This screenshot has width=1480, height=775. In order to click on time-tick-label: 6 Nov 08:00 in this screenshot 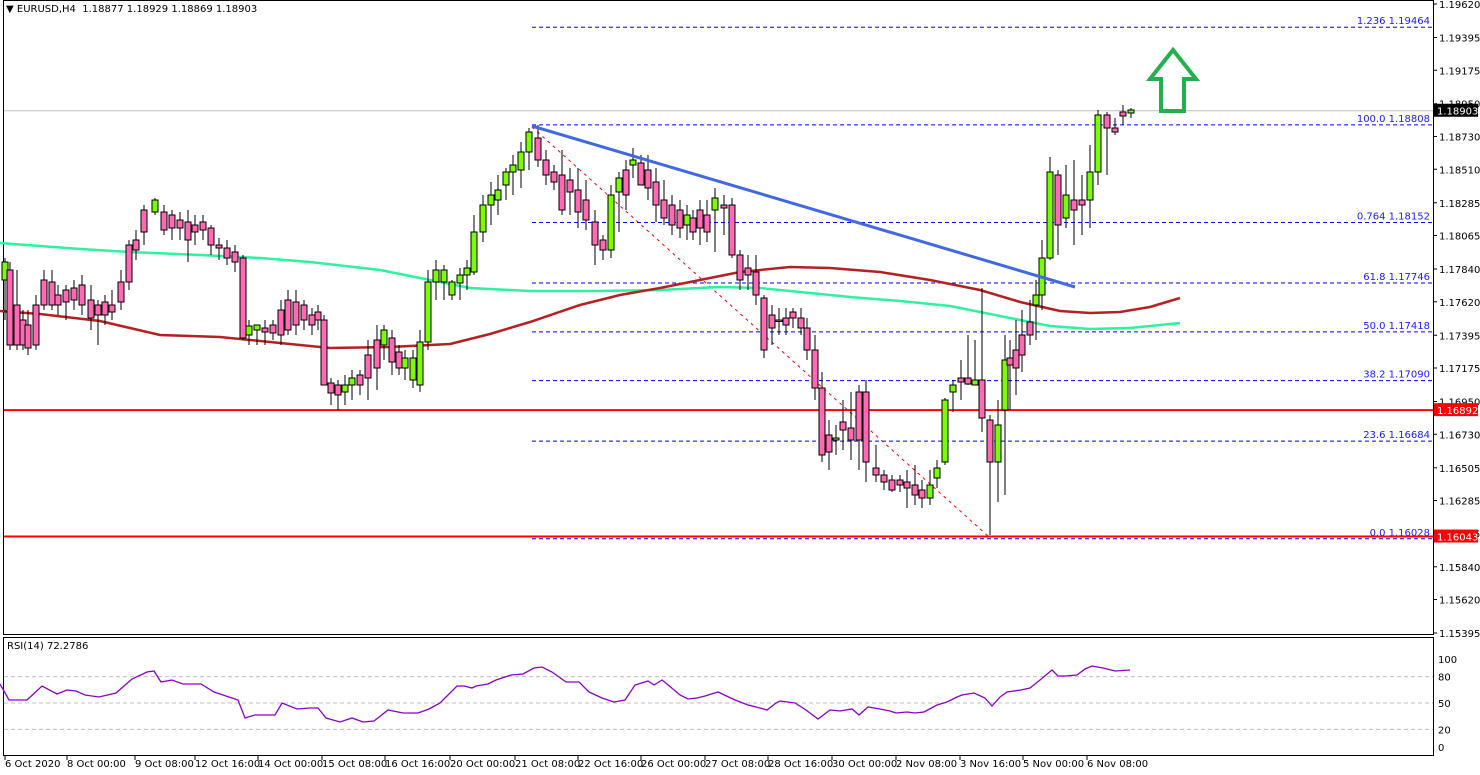, I will do `click(1117, 764)`.